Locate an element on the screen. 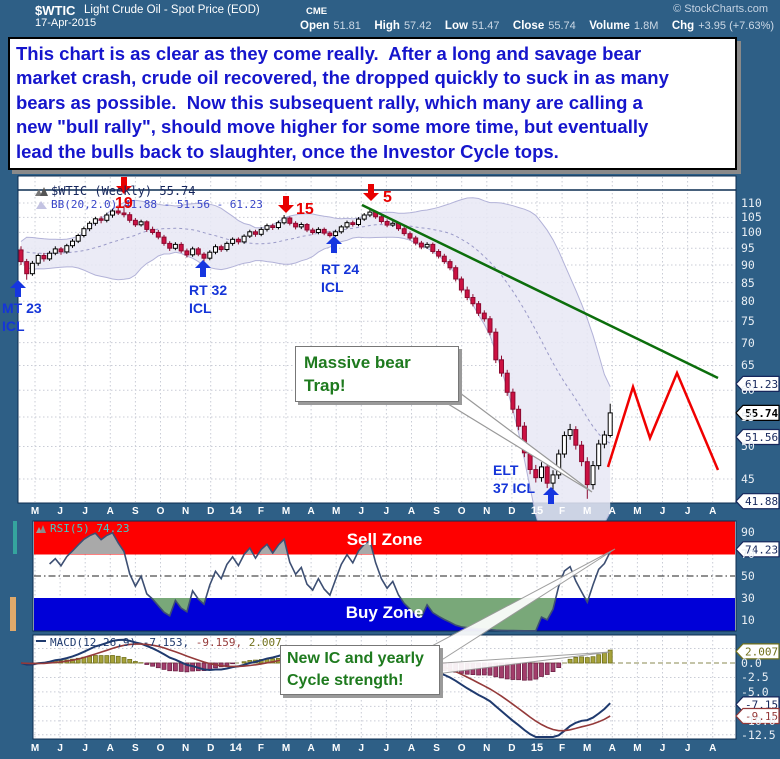  copyright: © StockCharts.com is located at coordinates (720, 9).